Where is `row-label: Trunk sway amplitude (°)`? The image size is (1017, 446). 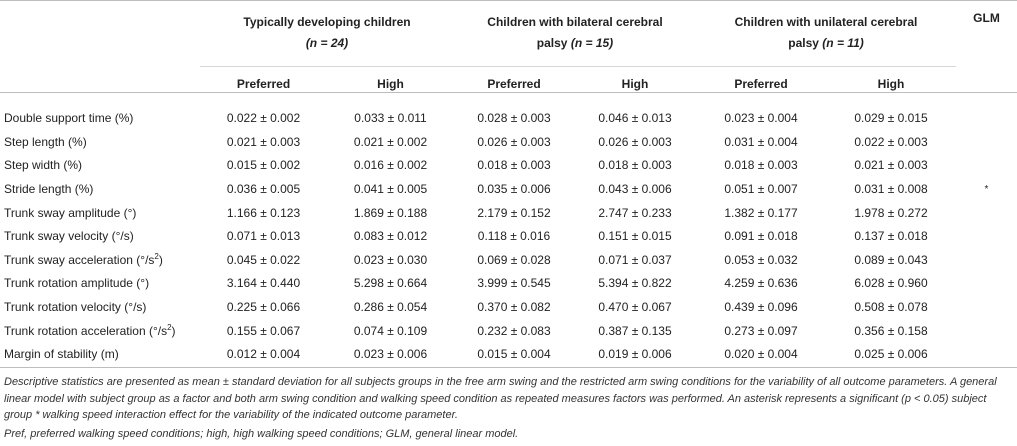
row-label: Trunk sway amplitude (°) is located at coordinates (70, 212).